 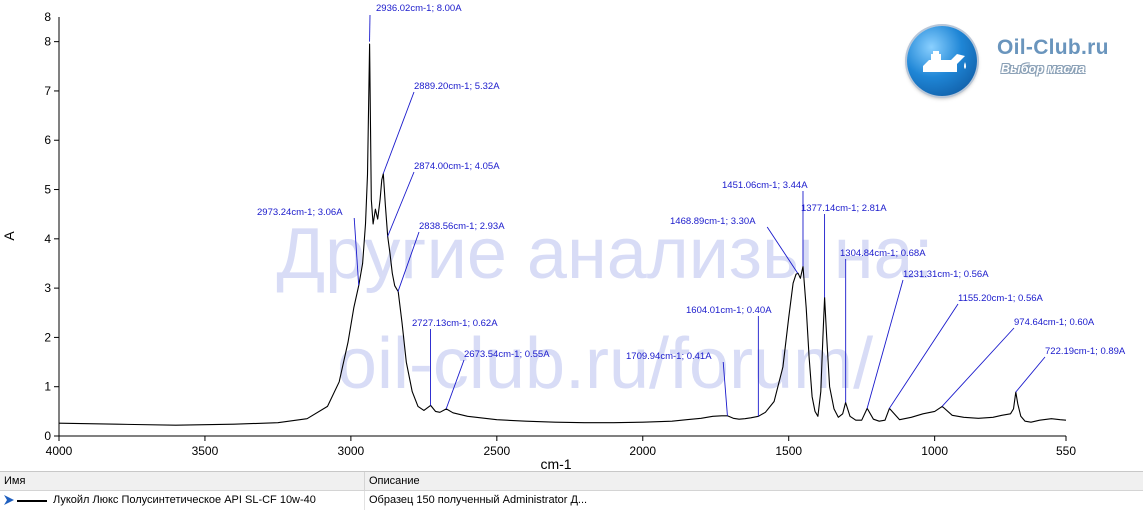 I want to click on annotation-label: 2973.24cm-1; 3.06A, so click(x=300, y=212).